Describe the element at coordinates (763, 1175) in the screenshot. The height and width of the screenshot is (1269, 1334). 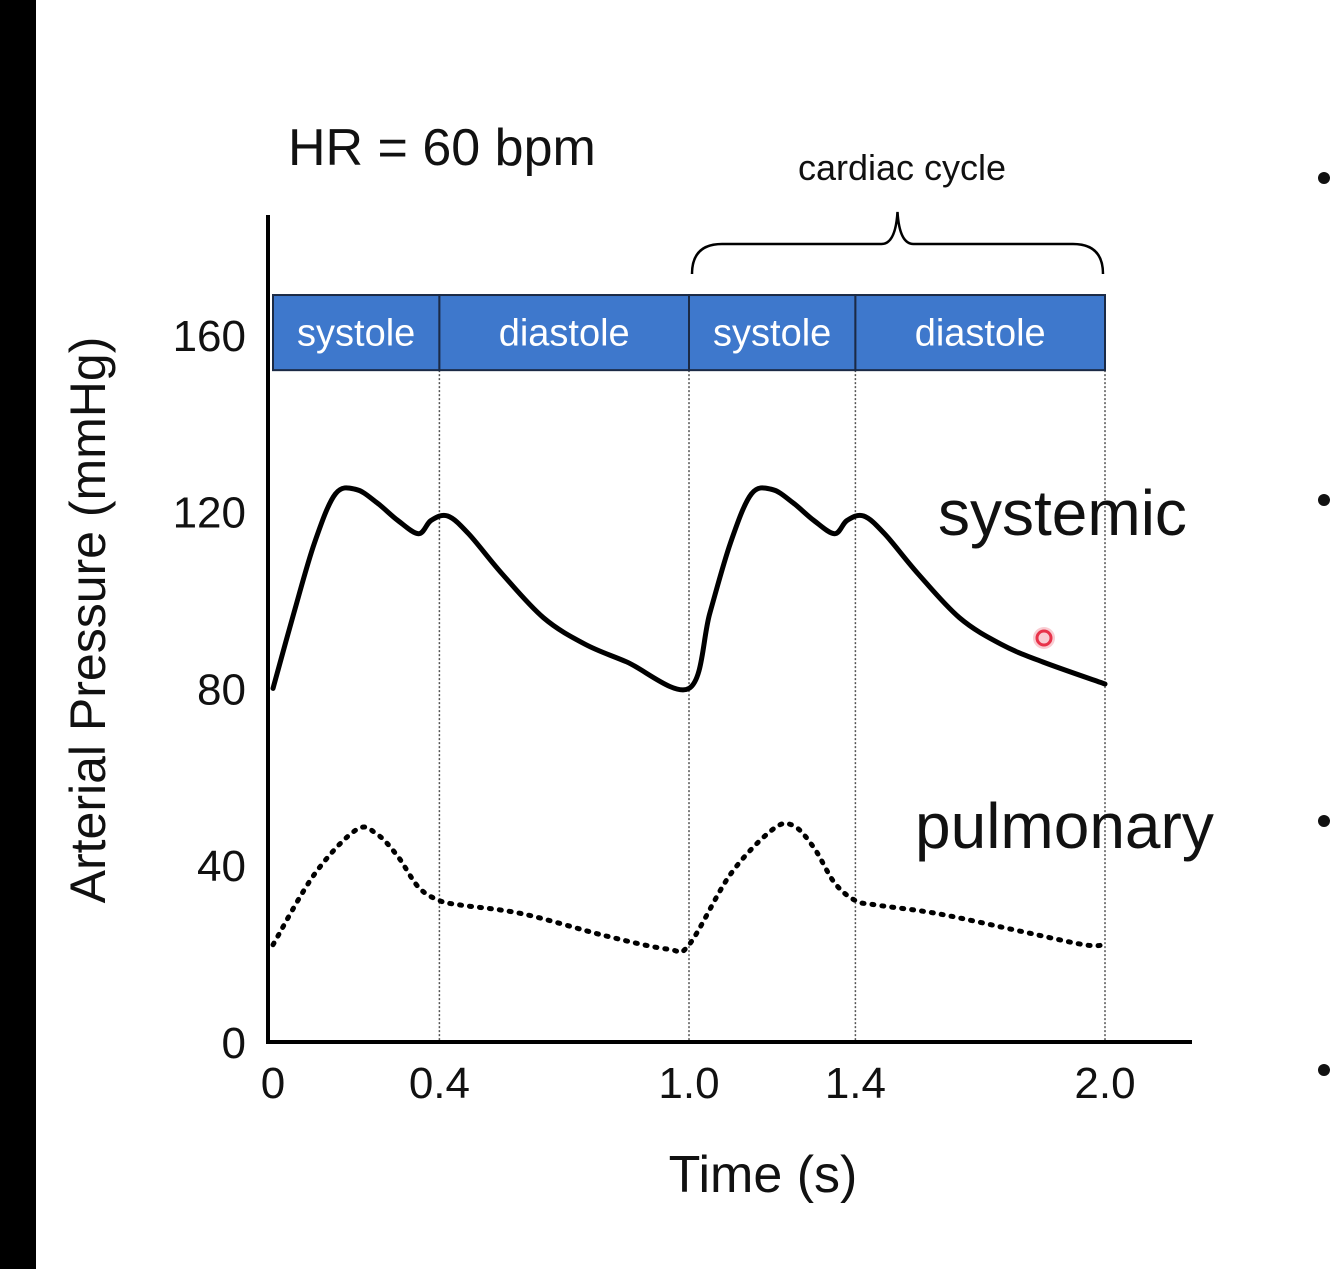
I see `x-axis-label: Time (s)` at that location.